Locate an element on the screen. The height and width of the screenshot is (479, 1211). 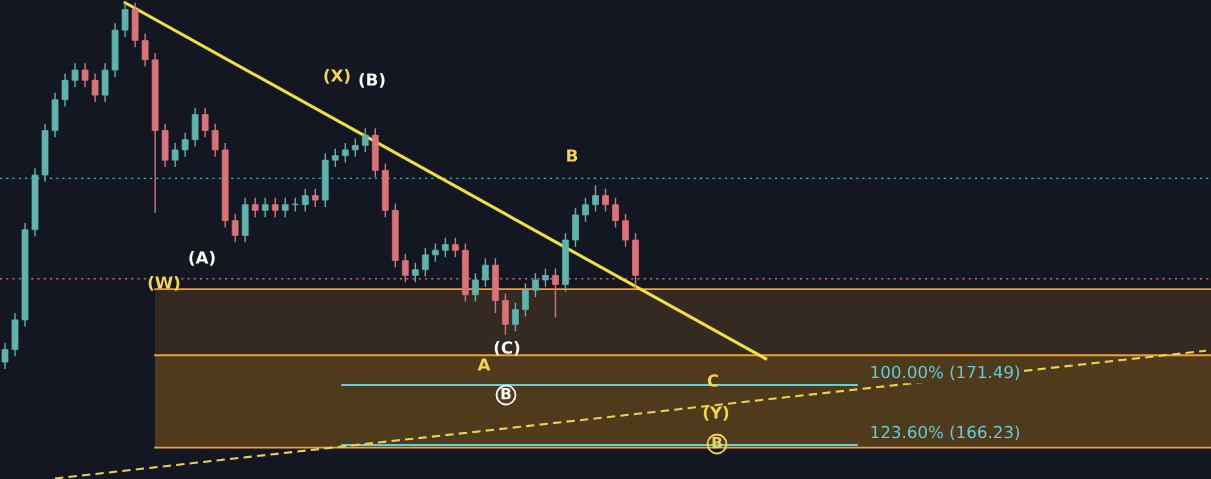
ref-line-label: 100.00% (171.49) is located at coordinates (945, 373).